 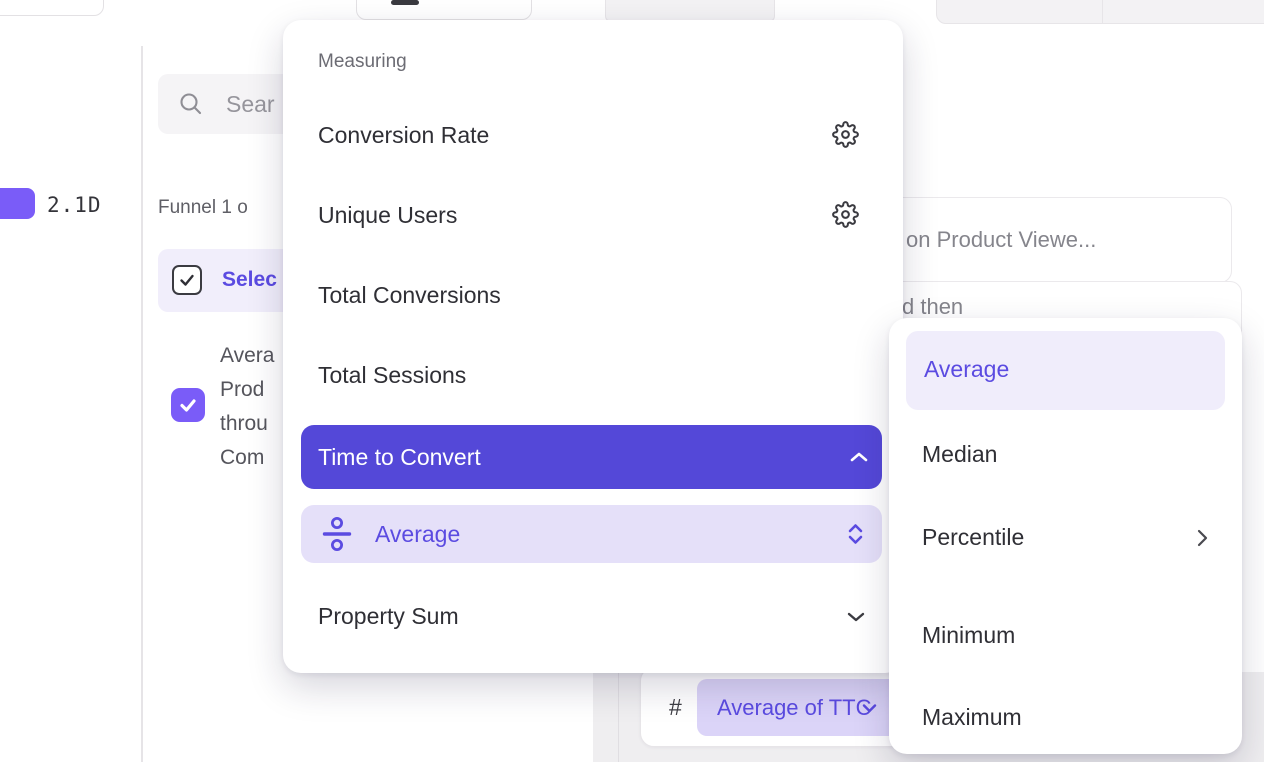 I want to click on aggregation-item-maximum: Maximum, so click(x=1065, y=717).